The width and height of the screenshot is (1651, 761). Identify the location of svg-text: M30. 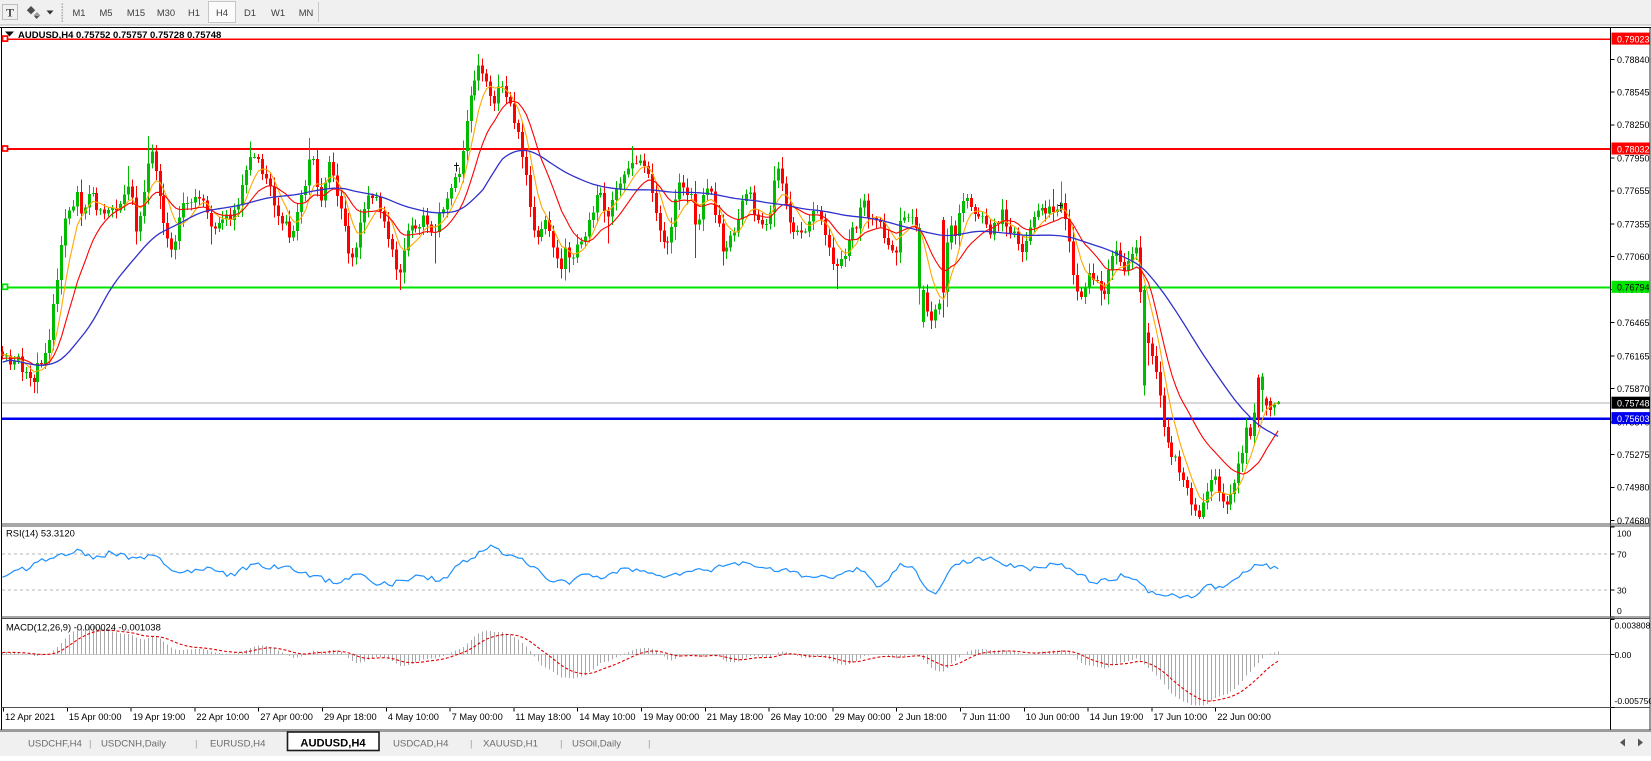
(166, 12).